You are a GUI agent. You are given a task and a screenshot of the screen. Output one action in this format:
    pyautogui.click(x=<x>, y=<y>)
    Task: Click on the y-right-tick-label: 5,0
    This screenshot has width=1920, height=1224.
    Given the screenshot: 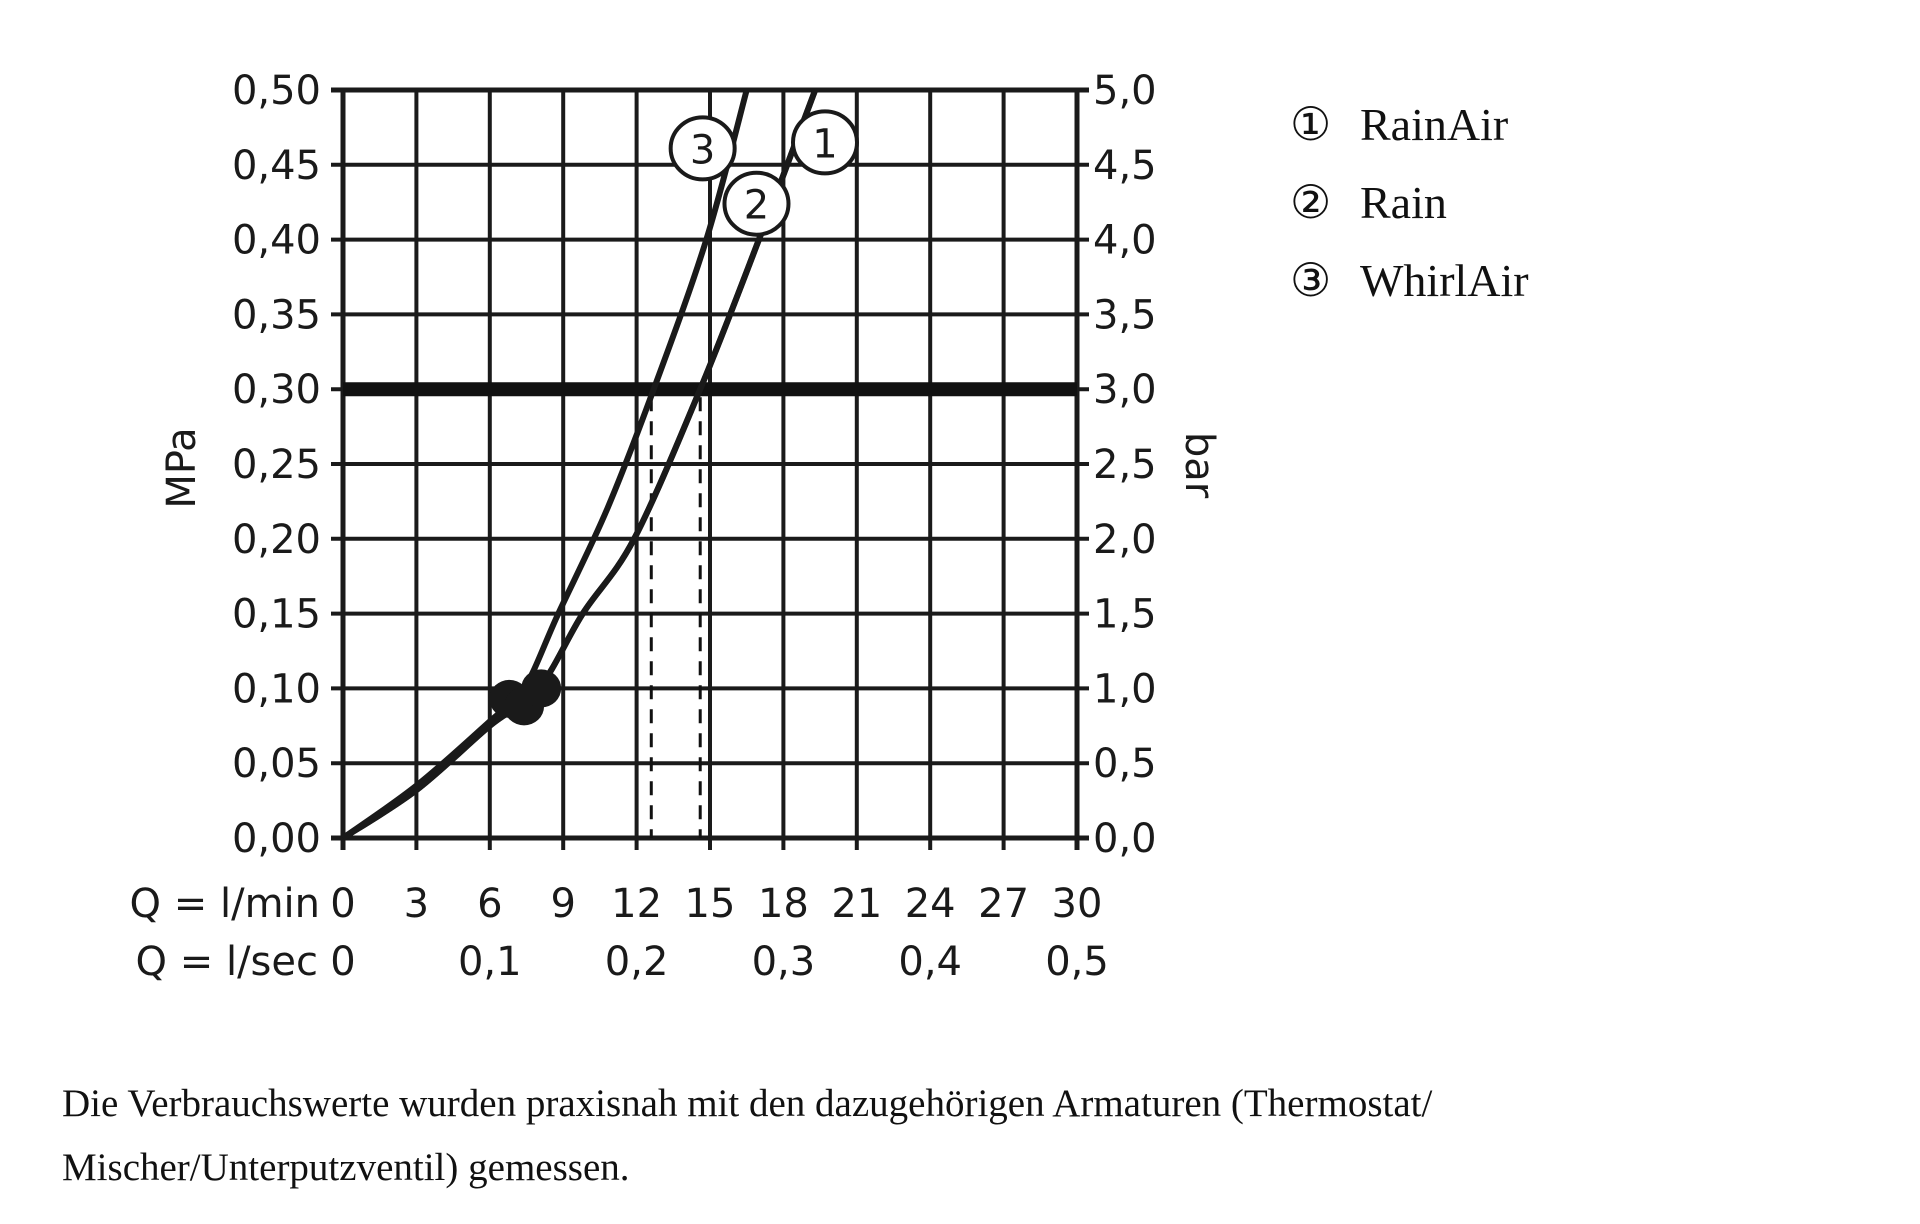 What is the action you would take?
    pyautogui.click(x=1125, y=91)
    